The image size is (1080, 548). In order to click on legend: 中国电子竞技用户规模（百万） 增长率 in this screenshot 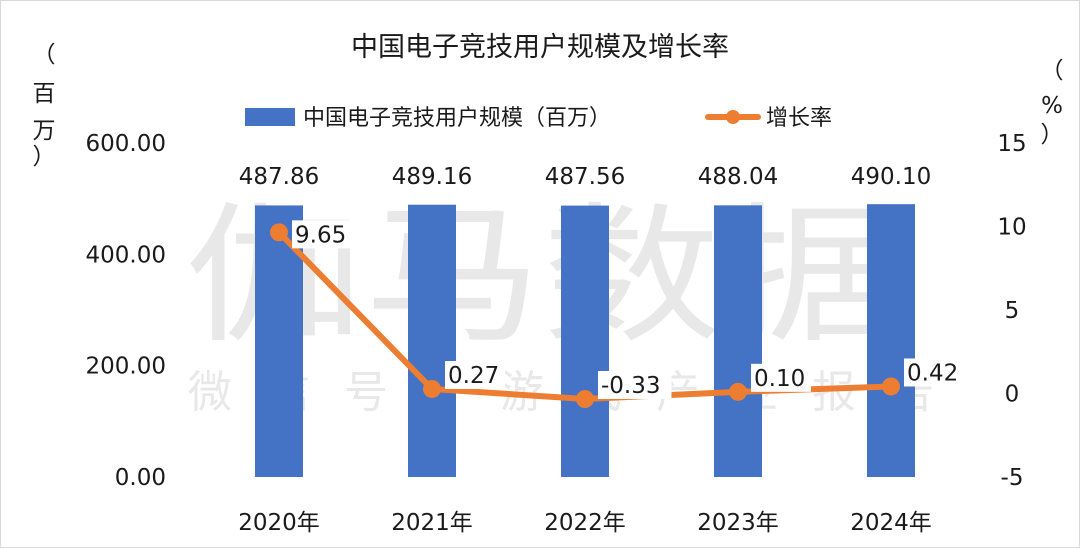, I will do `click(538, 118)`.